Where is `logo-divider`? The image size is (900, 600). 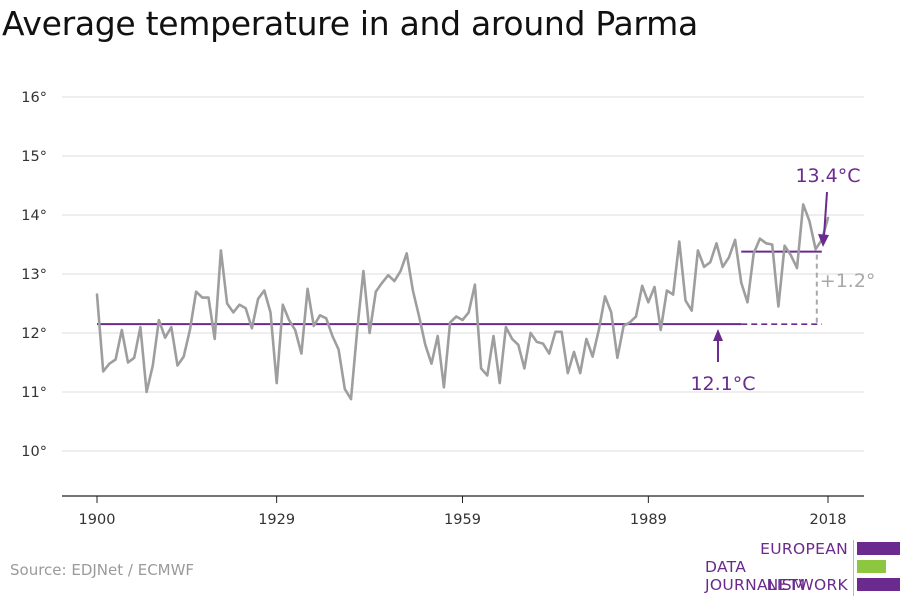
logo-divider is located at coordinates (853, 568).